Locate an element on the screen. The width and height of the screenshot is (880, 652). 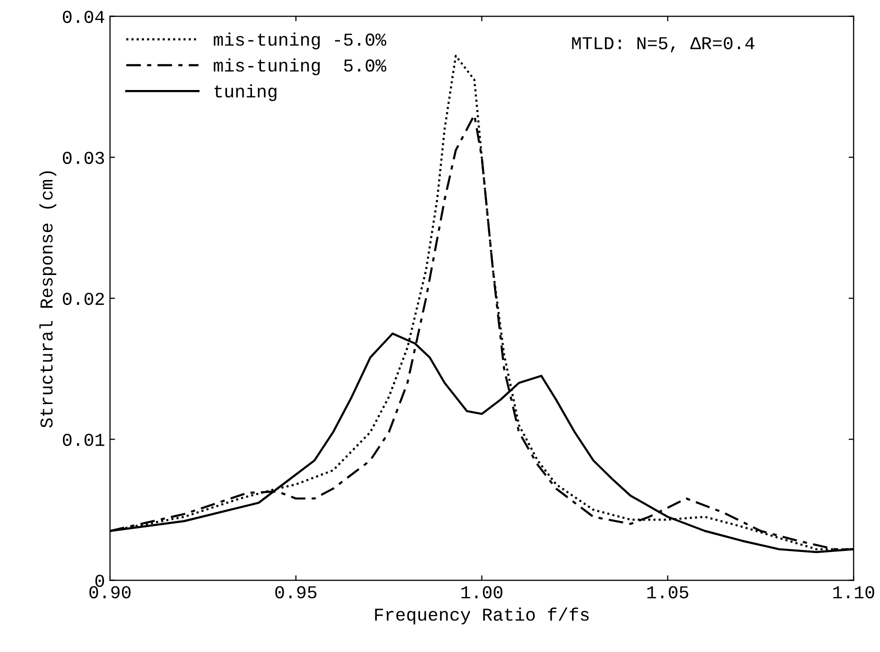
x-tick-label: 0.90 is located at coordinates (110, 592).